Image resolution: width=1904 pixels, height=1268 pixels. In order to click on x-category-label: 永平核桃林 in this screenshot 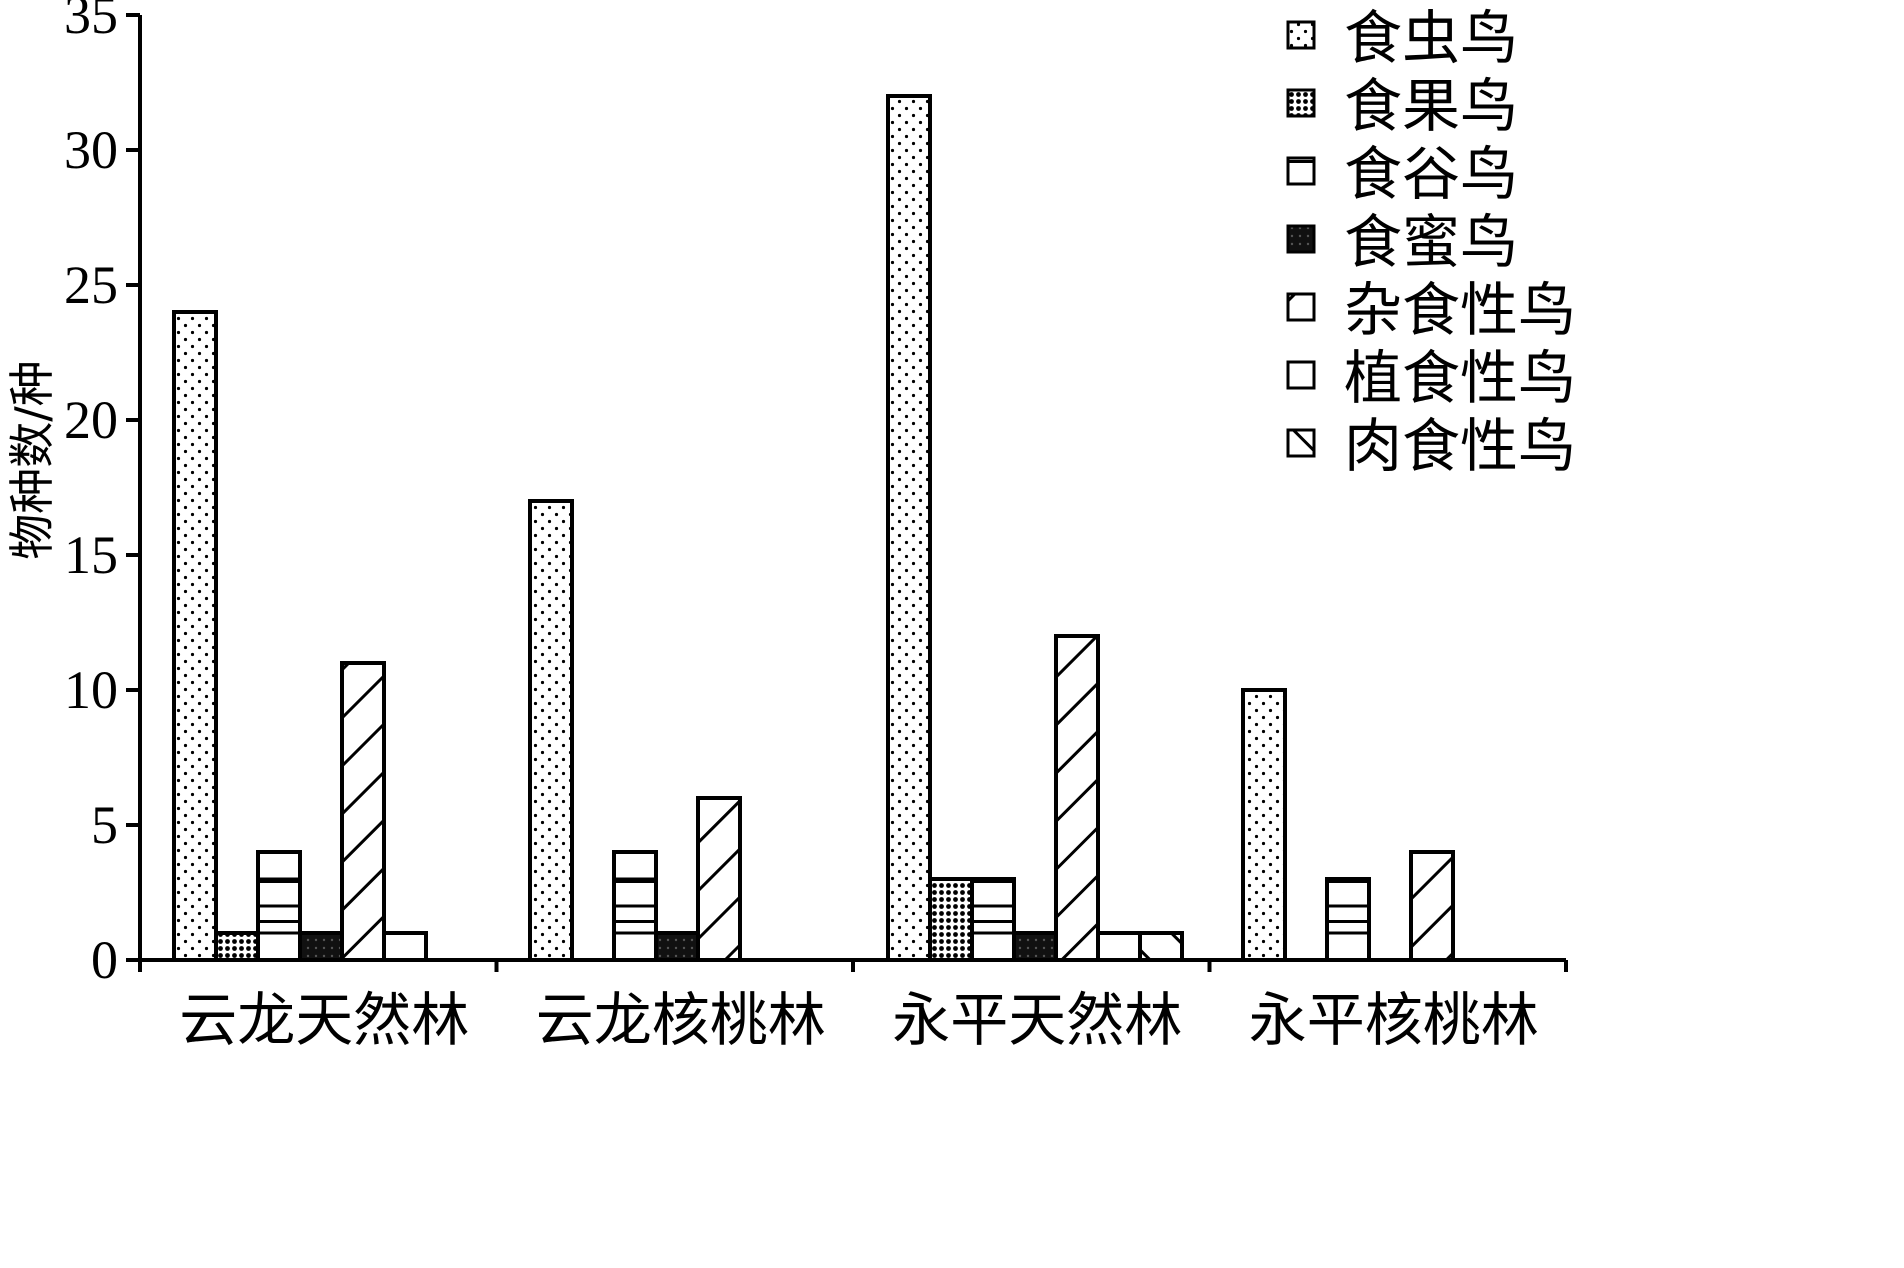, I will do `click(1394, 1020)`.